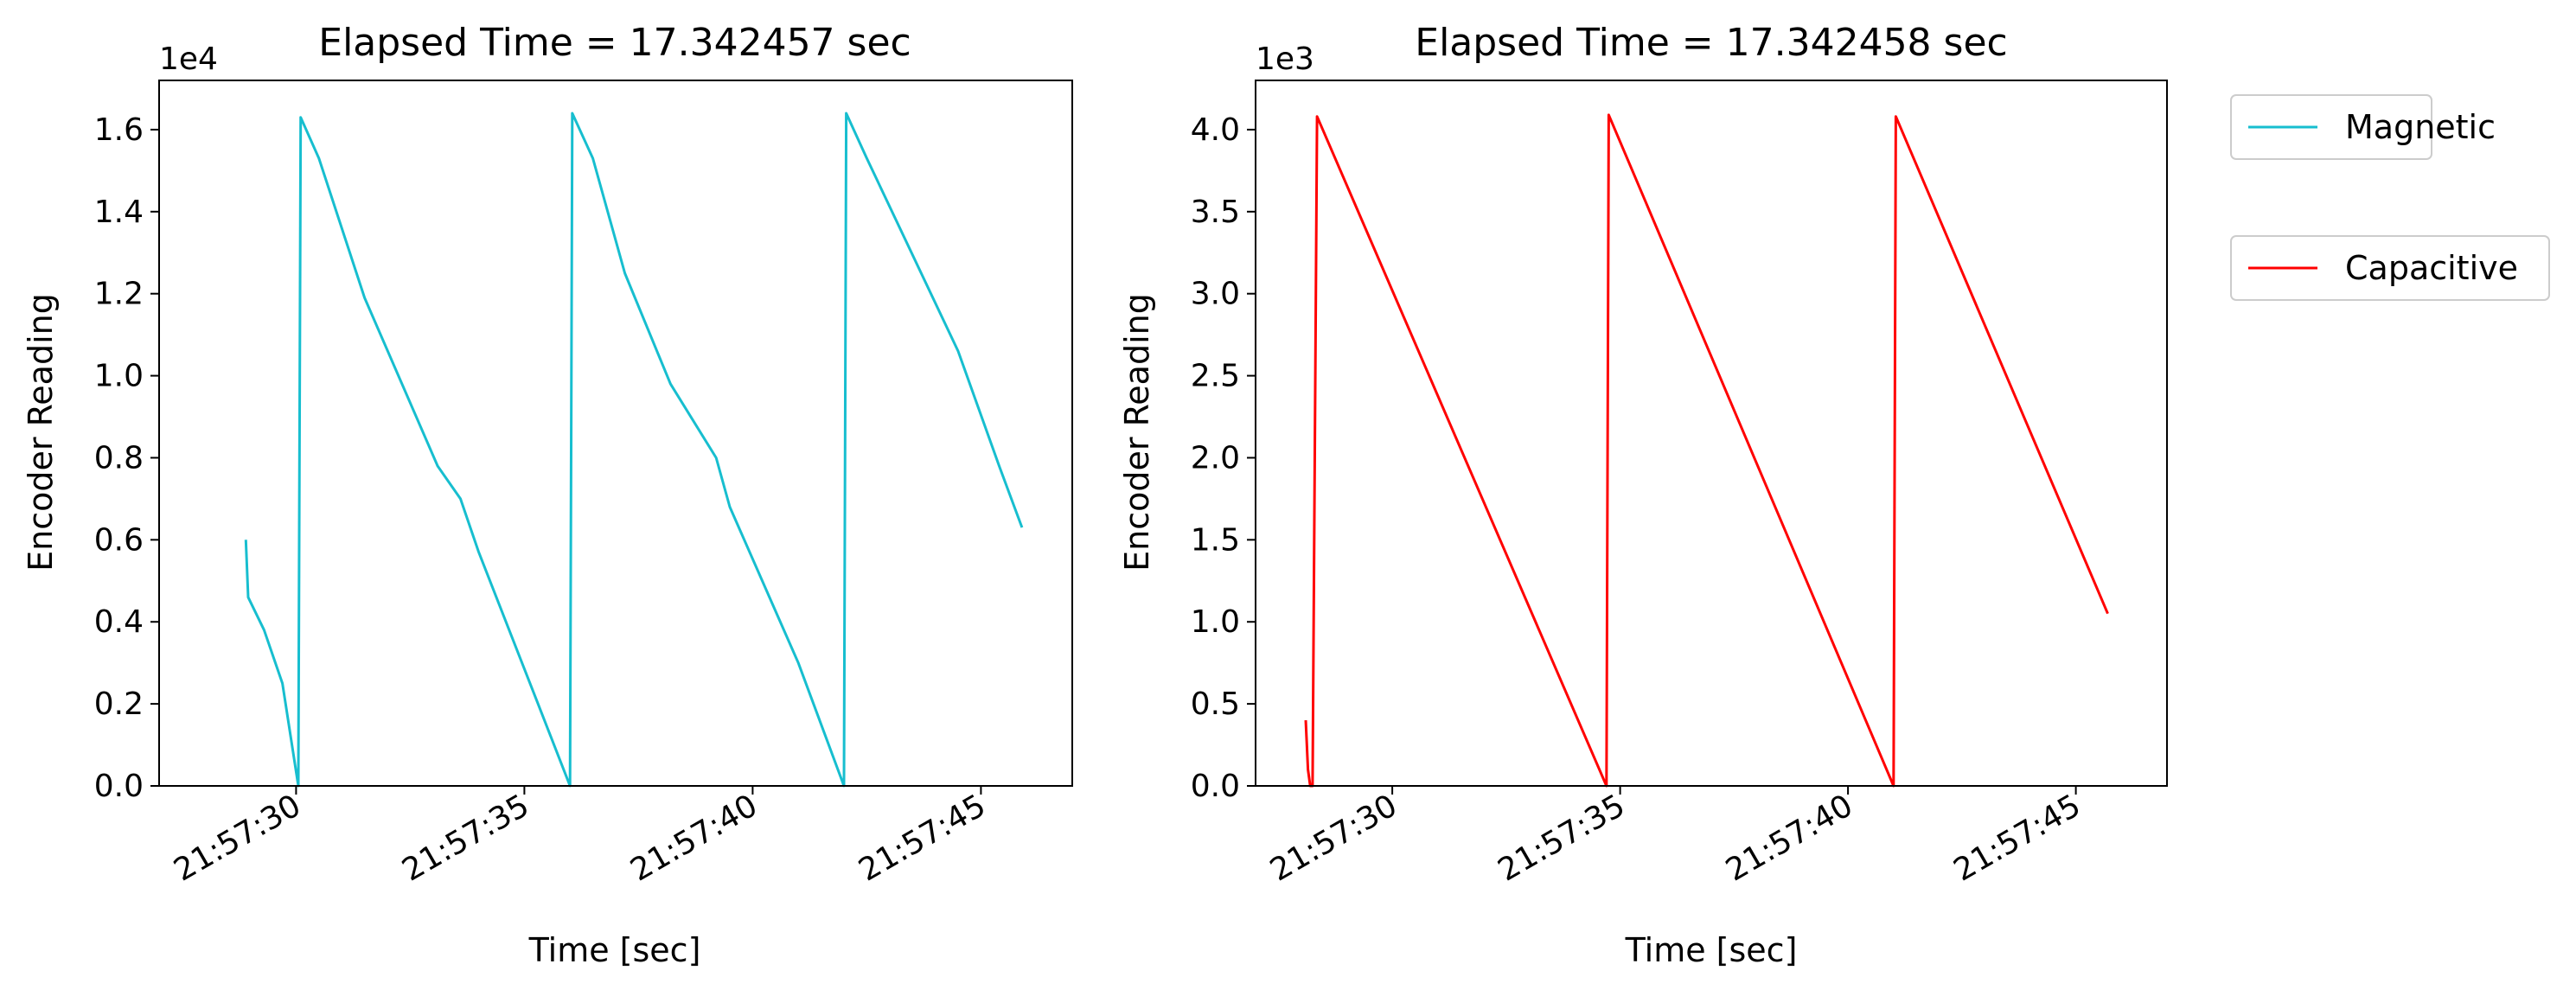  I want to click on y-tick-label: 0.5, so click(1215, 704).